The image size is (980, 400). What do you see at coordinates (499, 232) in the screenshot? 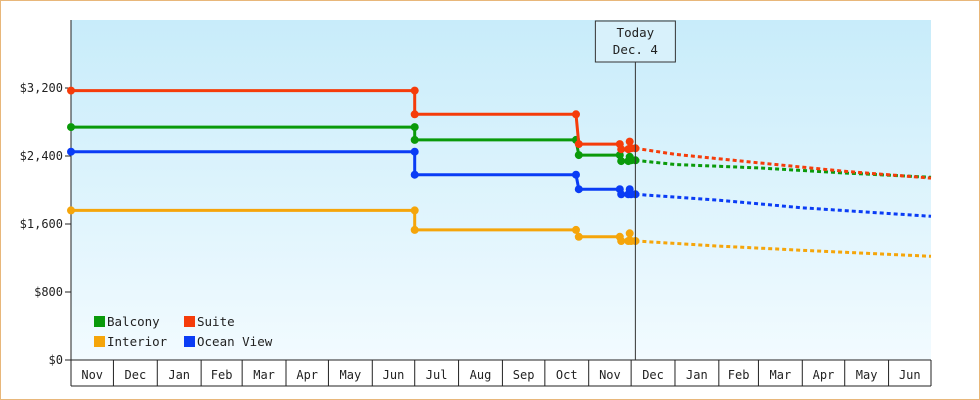
I see `series-interior` at bounding box center [499, 232].